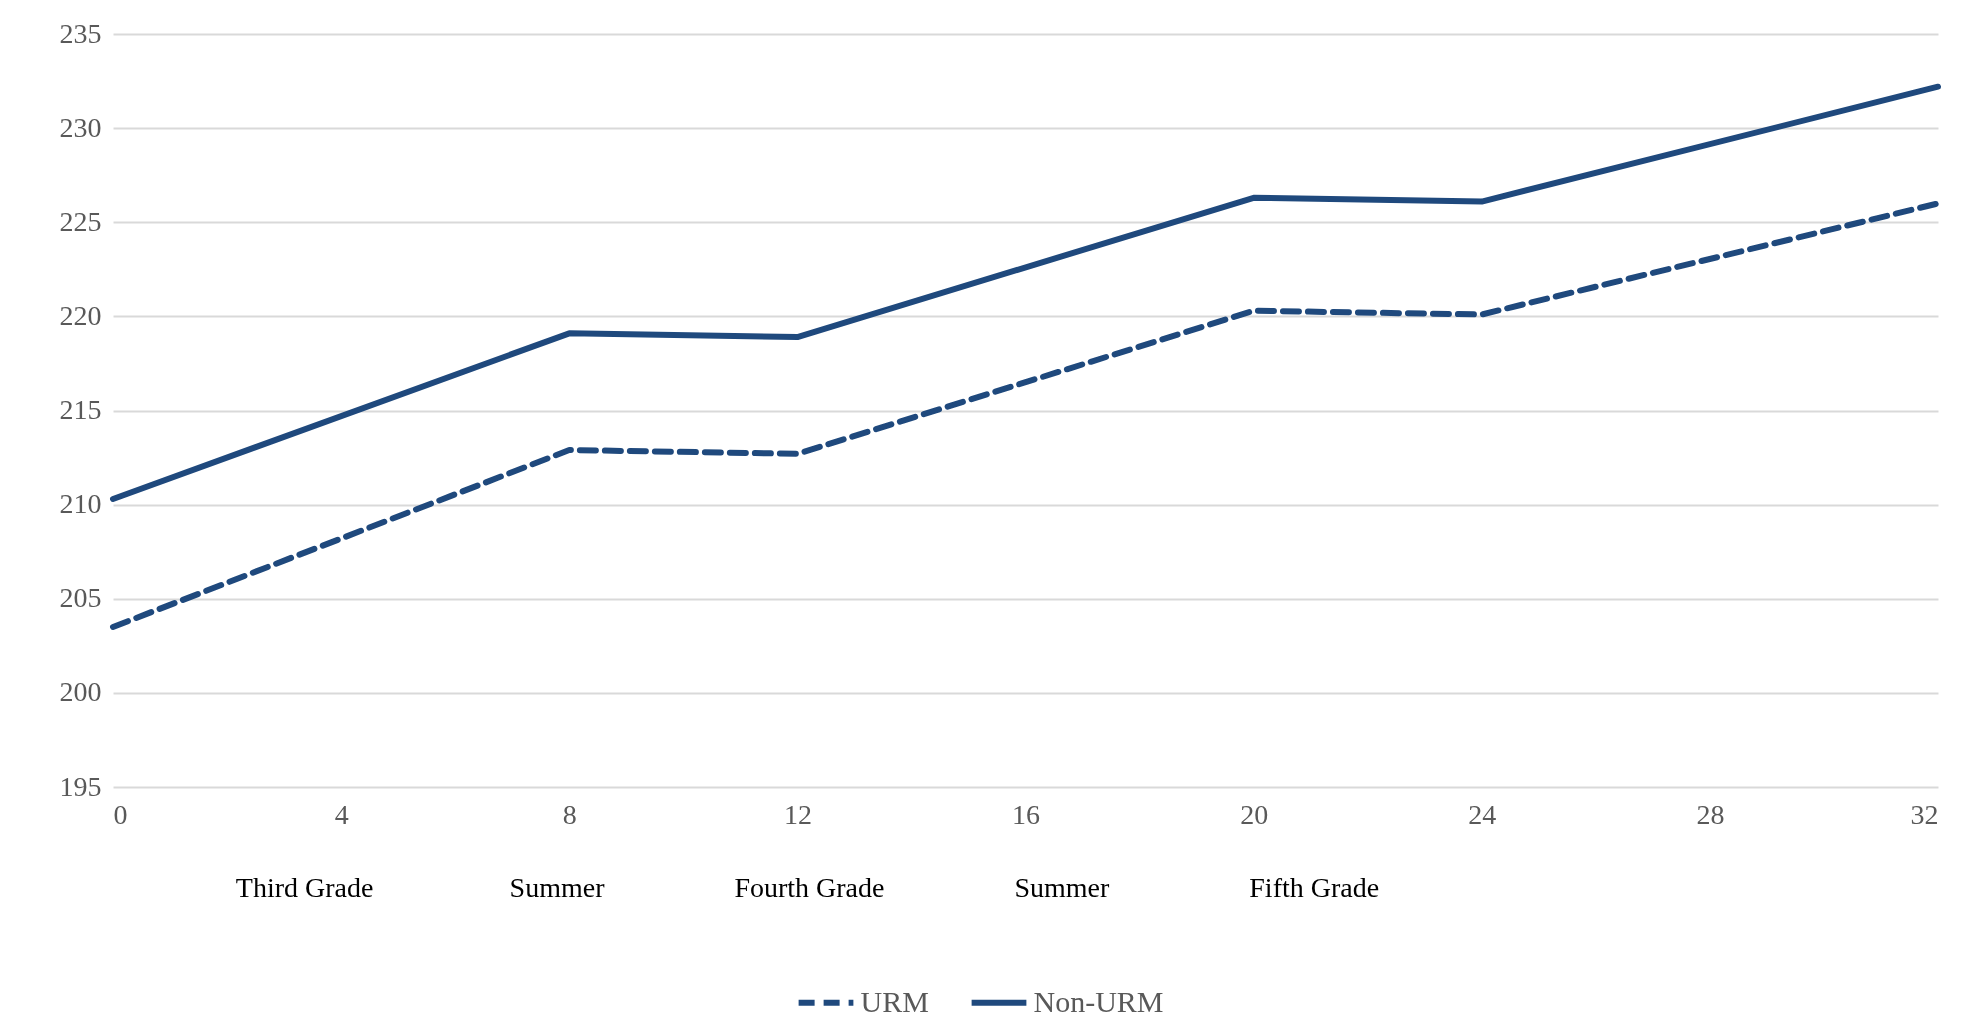 This screenshot has width=1977, height=1030. Describe the element at coordinates (809, 887) in the screenshot. I see `text: Fourth Grade` at that location.